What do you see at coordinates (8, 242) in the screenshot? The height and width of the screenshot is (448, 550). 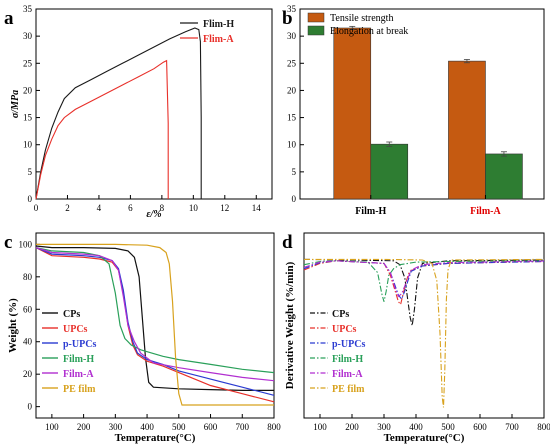 I see `panel-letter: c` at bounding box center [8, 242].